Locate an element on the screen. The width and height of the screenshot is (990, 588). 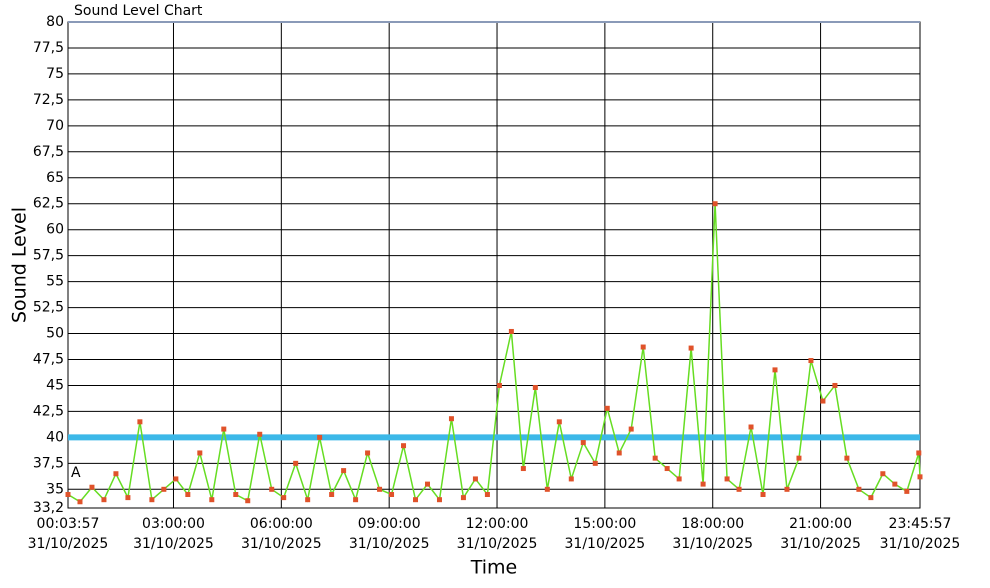
y-axis-label: Sound Level is located at coordinates (20, 265).